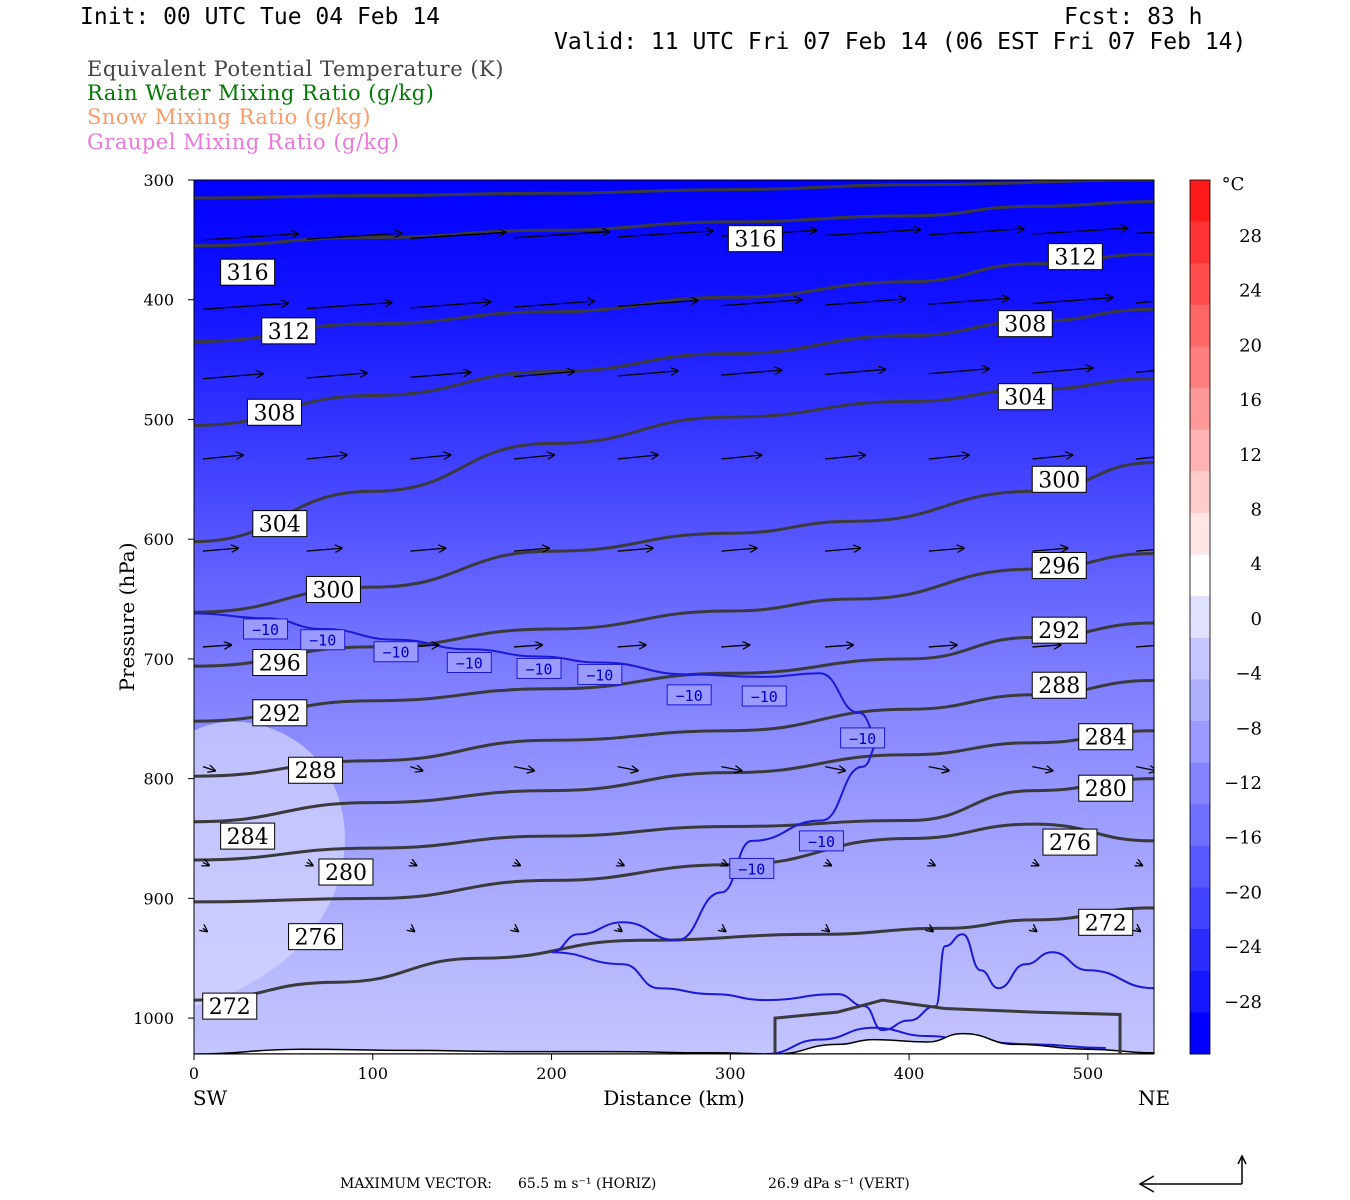  Describe the element at coordinates (1070, 843) in the screenshot. I see `theta-e-label: 276` at that location.